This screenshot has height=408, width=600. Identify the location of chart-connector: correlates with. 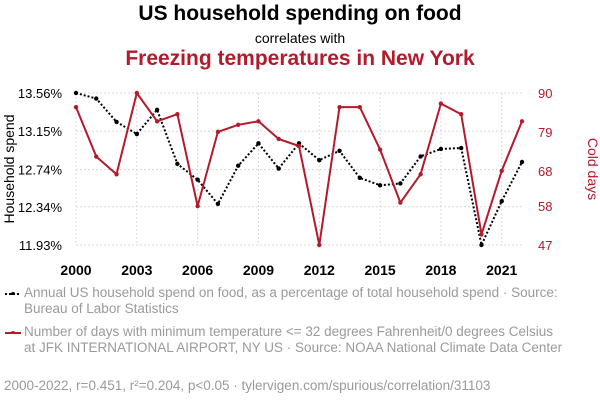
(300, 38).